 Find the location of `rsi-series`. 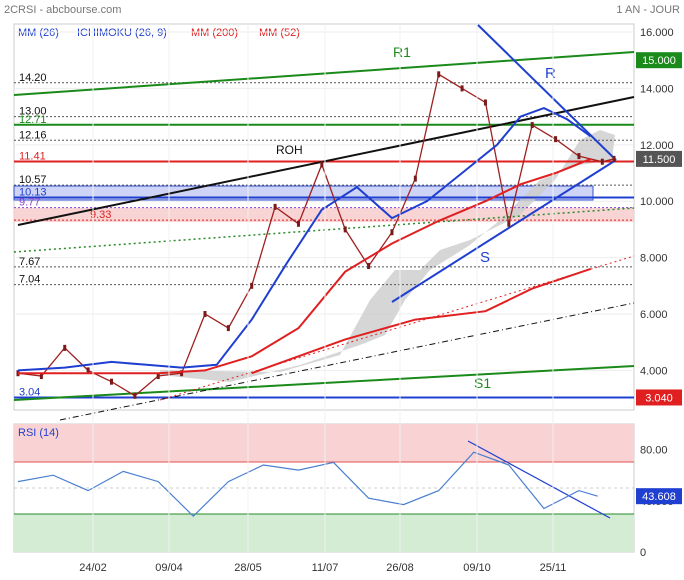

rsi-series is located at coordinates (307, 484).